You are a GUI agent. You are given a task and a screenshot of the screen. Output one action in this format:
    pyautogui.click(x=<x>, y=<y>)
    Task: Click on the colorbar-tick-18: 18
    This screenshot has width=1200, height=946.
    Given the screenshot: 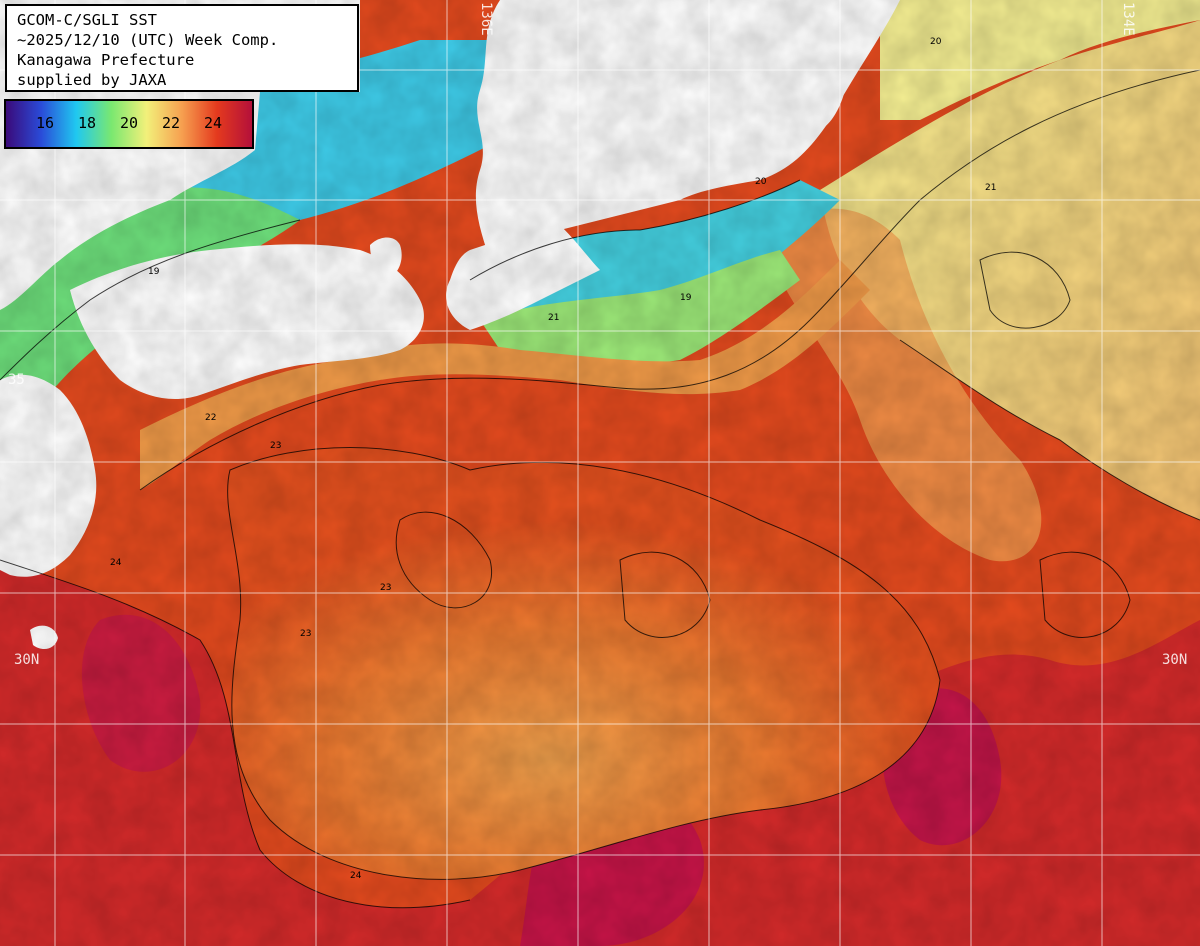 What is the action you would take?
    pyautogui.click(x=87, y=123)
    